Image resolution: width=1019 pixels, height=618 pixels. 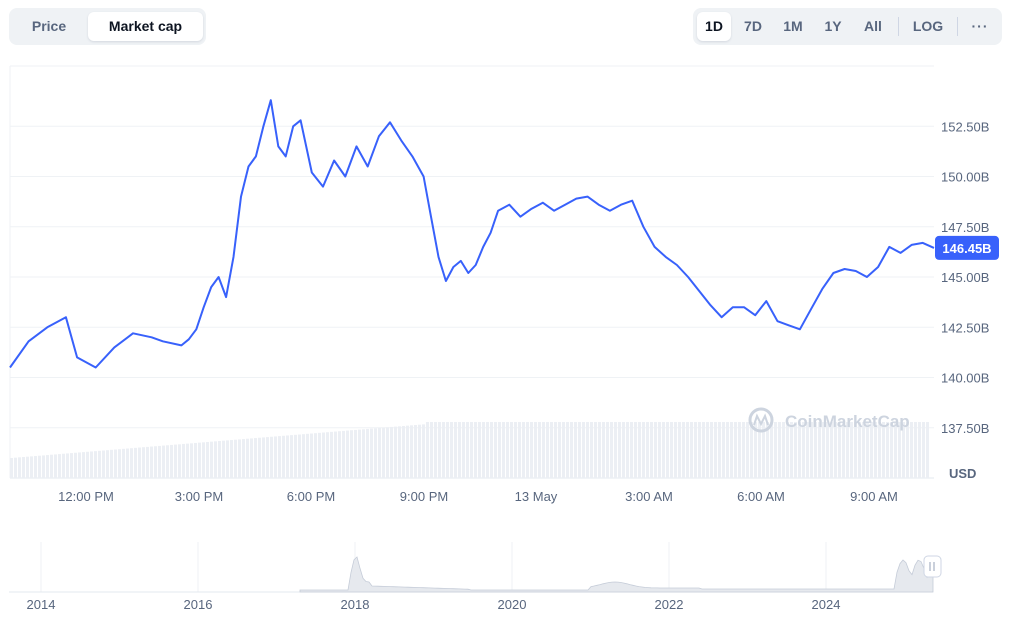 I want to click on volume-bars, so click(x=469, y=450).